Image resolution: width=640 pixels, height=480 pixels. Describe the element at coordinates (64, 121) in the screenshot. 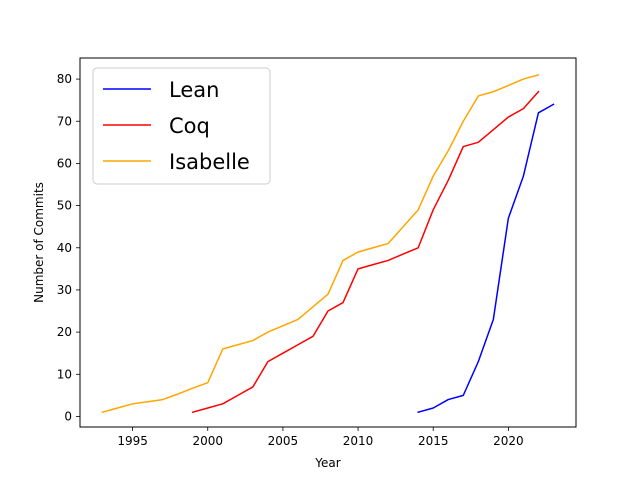

I see `y-tick-label: 70` at that location.